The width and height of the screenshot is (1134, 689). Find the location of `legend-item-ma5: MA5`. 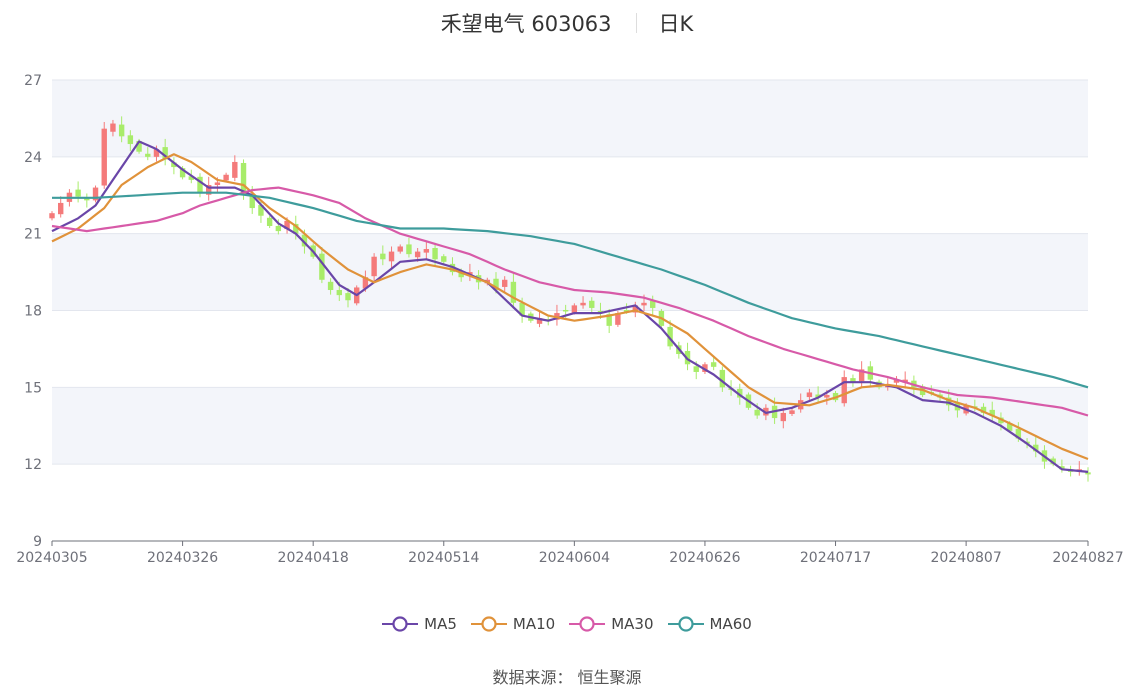

legend-item-ma5: MA5 is located at coordinates (419, 624).